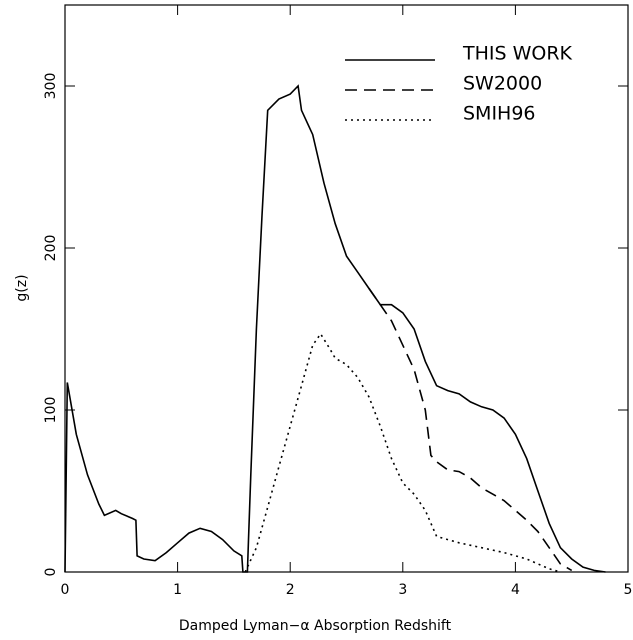  What do you see at coordinates (22, 287) in the screenshot?
I see `y-axis-label: g(z)` at bounding box center [22, 287].